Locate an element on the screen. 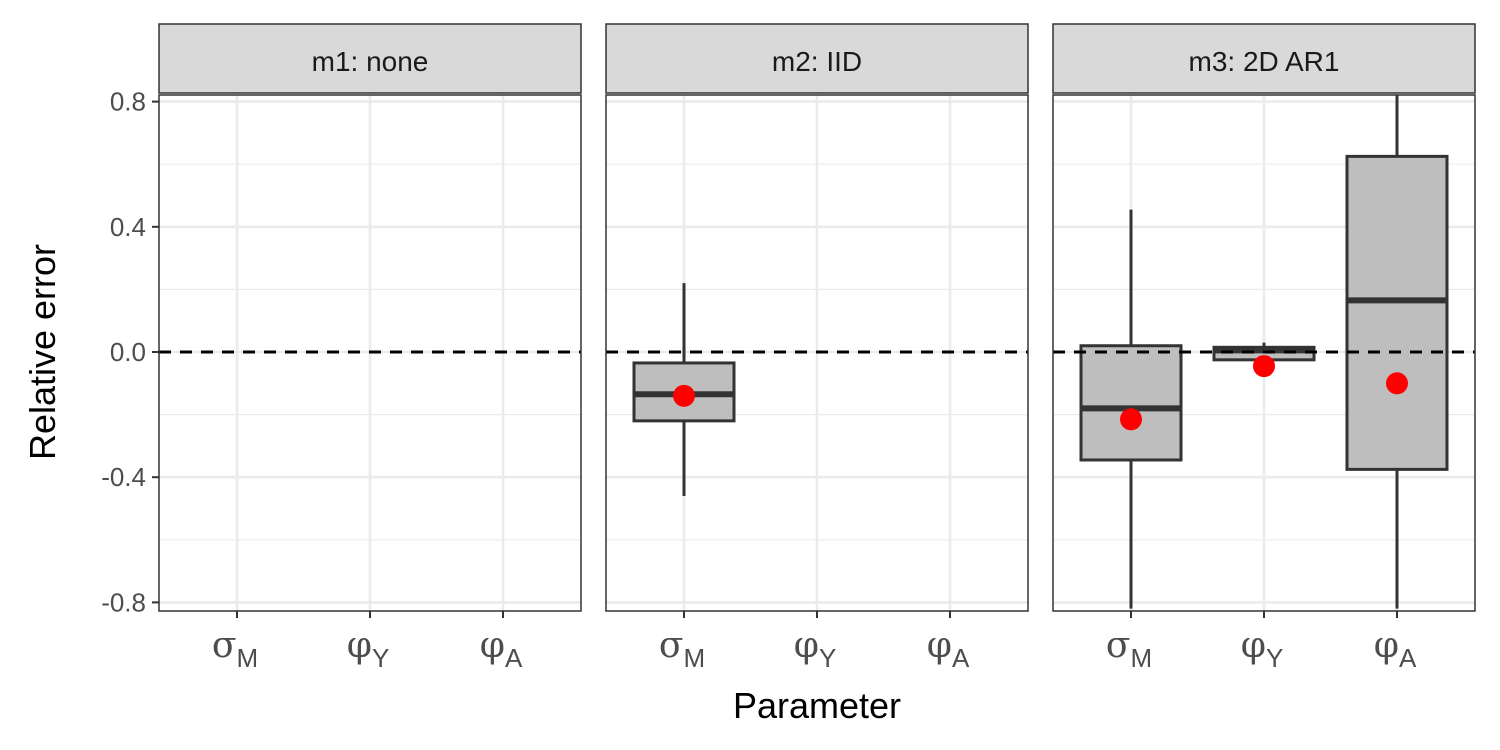 The width and height of the screenshot is (1500, 750). y-axis: -0.8 -0.4 0.0 0.4 0.8 is located at coordinates (130, 352).